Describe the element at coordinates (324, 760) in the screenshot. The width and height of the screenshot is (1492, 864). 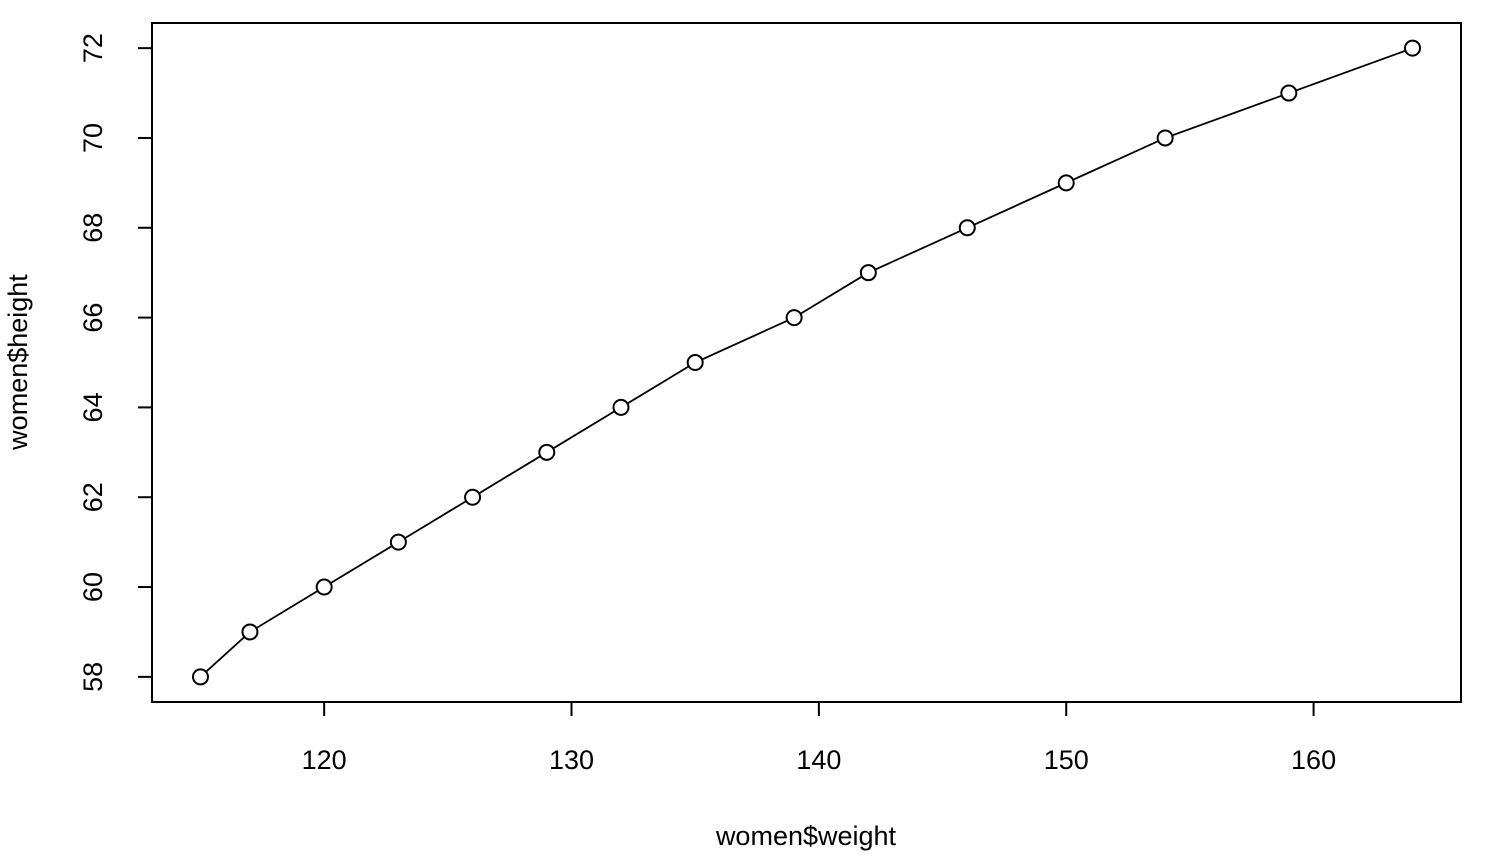
I see `x-tick-label: 120` at that location.